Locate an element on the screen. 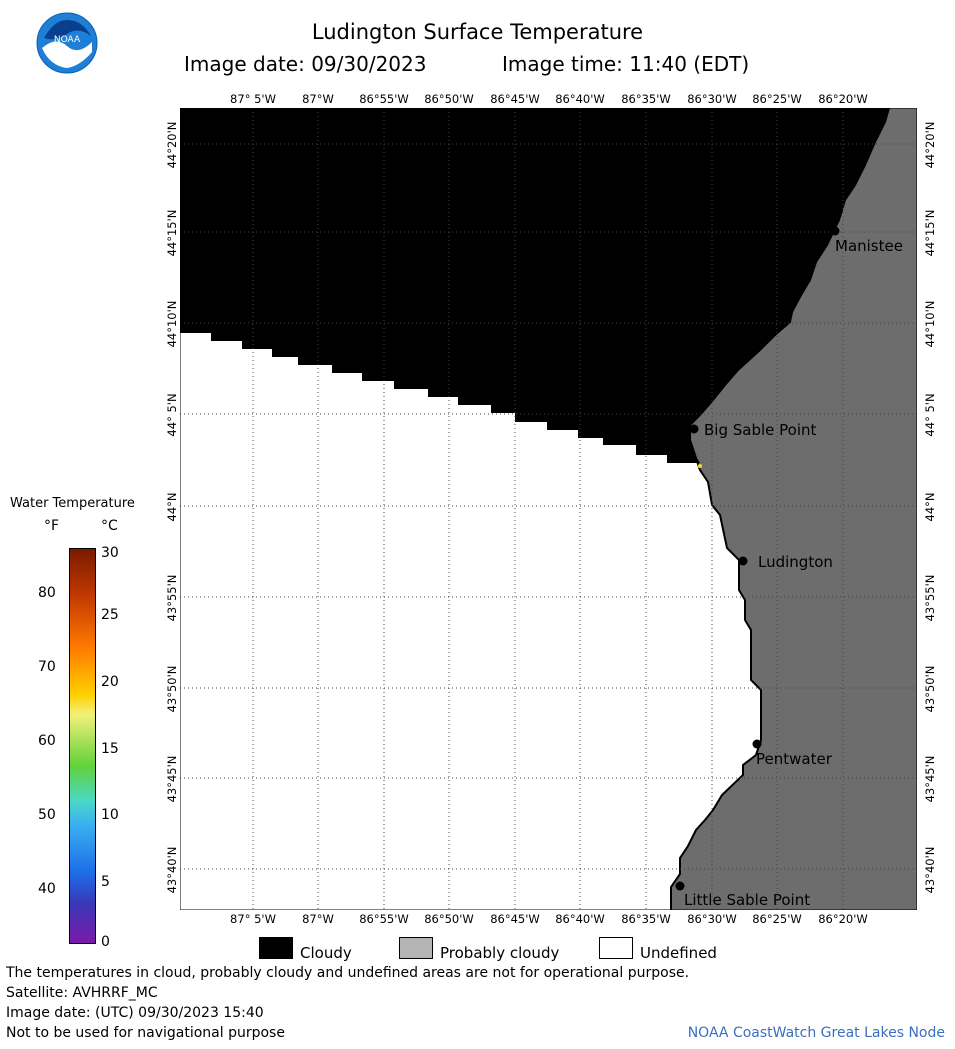  legend-label-cloudy: Cloudy is located at coordinates (326, 953).